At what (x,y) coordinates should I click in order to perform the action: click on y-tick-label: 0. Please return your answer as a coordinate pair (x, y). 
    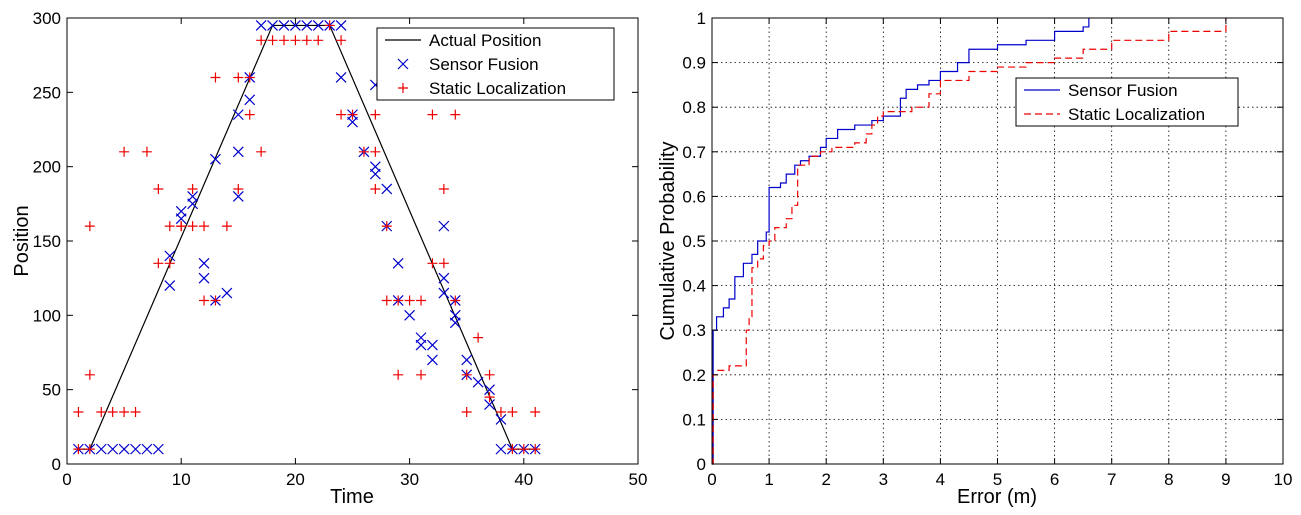
    Looking at the image, I should click on (701, 464).